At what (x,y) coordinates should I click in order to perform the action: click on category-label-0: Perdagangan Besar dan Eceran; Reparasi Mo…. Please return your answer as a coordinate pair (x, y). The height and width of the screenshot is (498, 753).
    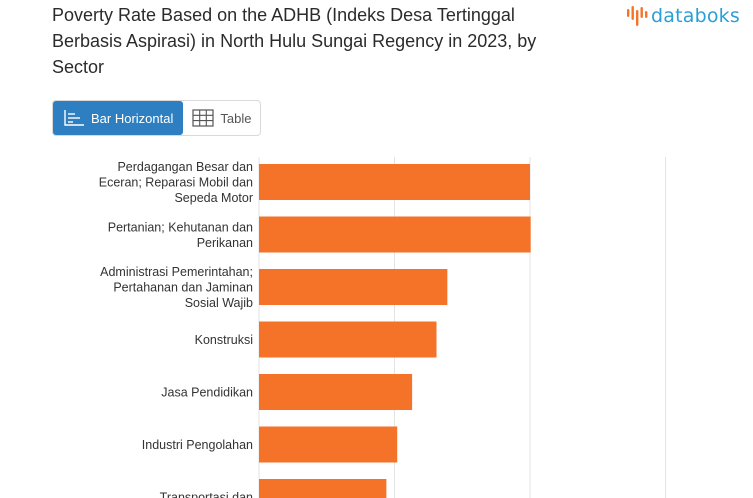
    Looking at the image, I should click on (176, 182).